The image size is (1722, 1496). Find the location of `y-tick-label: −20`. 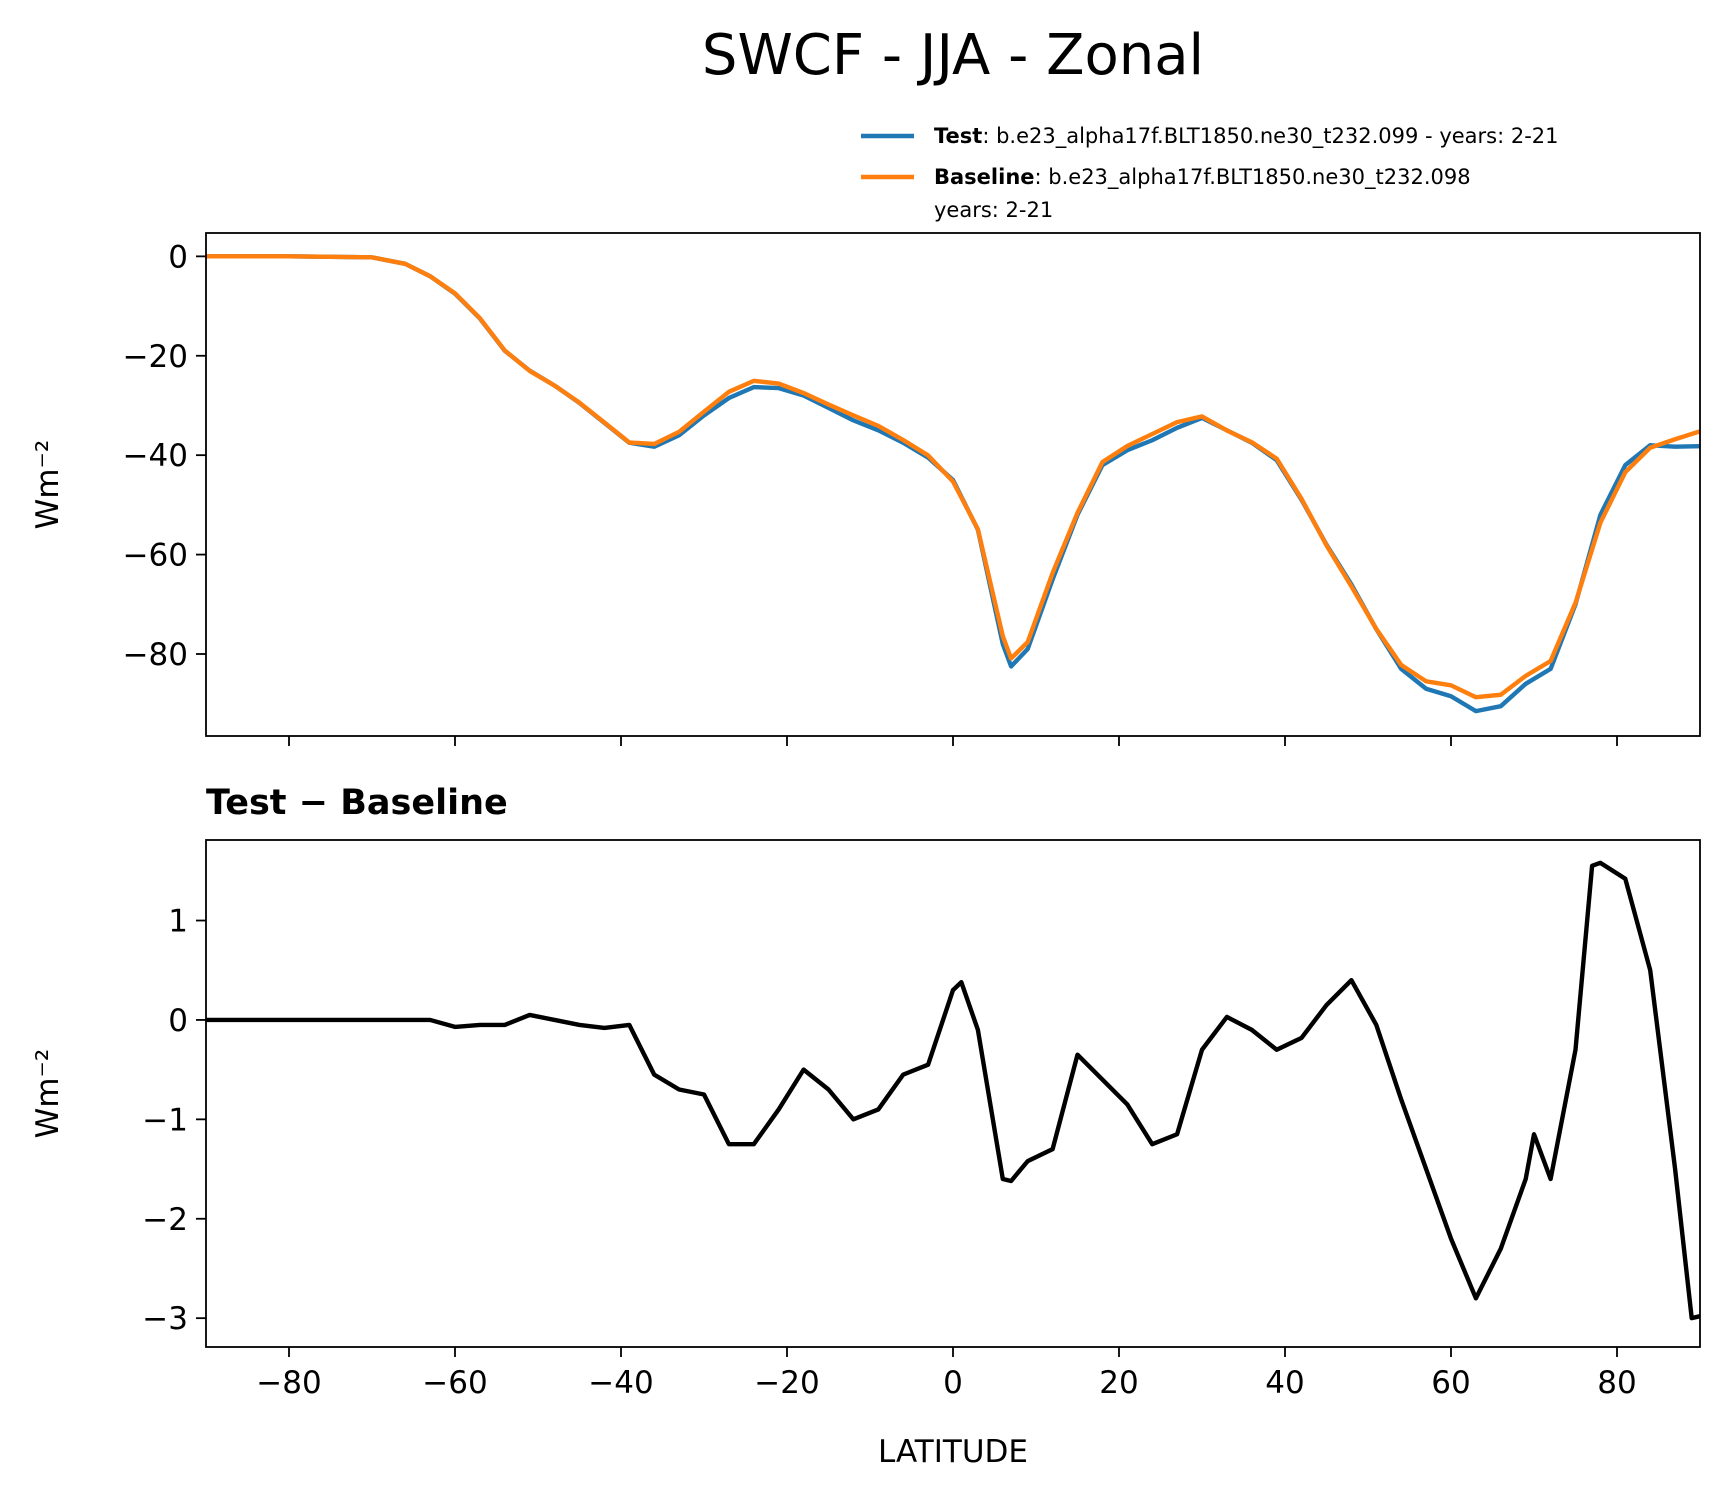

y-tick-label: −20 is located at coordinates (155, 357).